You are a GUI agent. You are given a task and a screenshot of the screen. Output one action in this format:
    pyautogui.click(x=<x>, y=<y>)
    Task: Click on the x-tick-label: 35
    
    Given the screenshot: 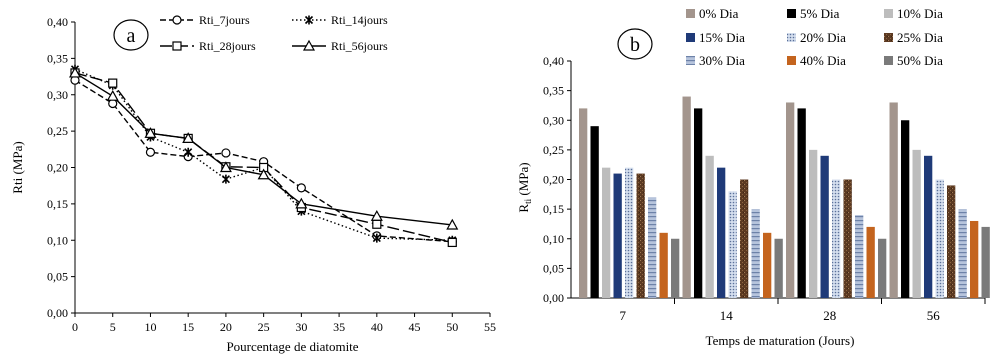 What is the action you would take?
    pyautogui.click(x=339, y=327)
    